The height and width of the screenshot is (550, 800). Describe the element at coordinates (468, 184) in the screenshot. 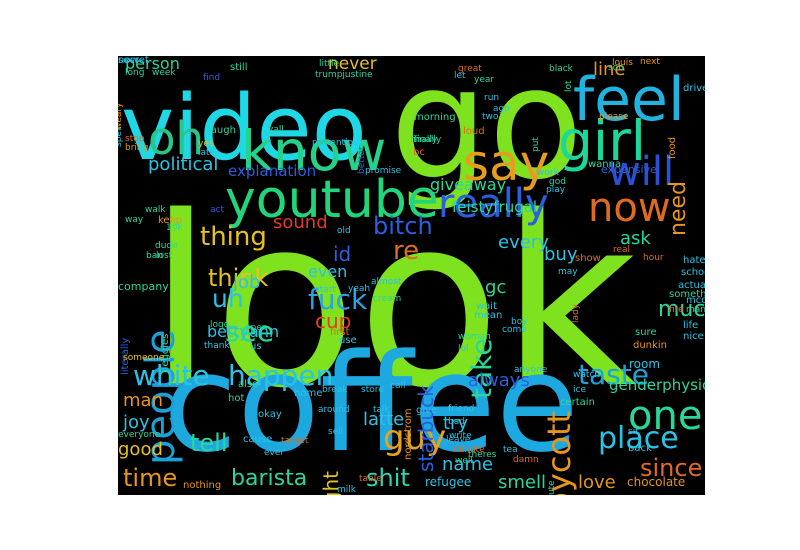

I see `cloud-word: giveaway` at that location.